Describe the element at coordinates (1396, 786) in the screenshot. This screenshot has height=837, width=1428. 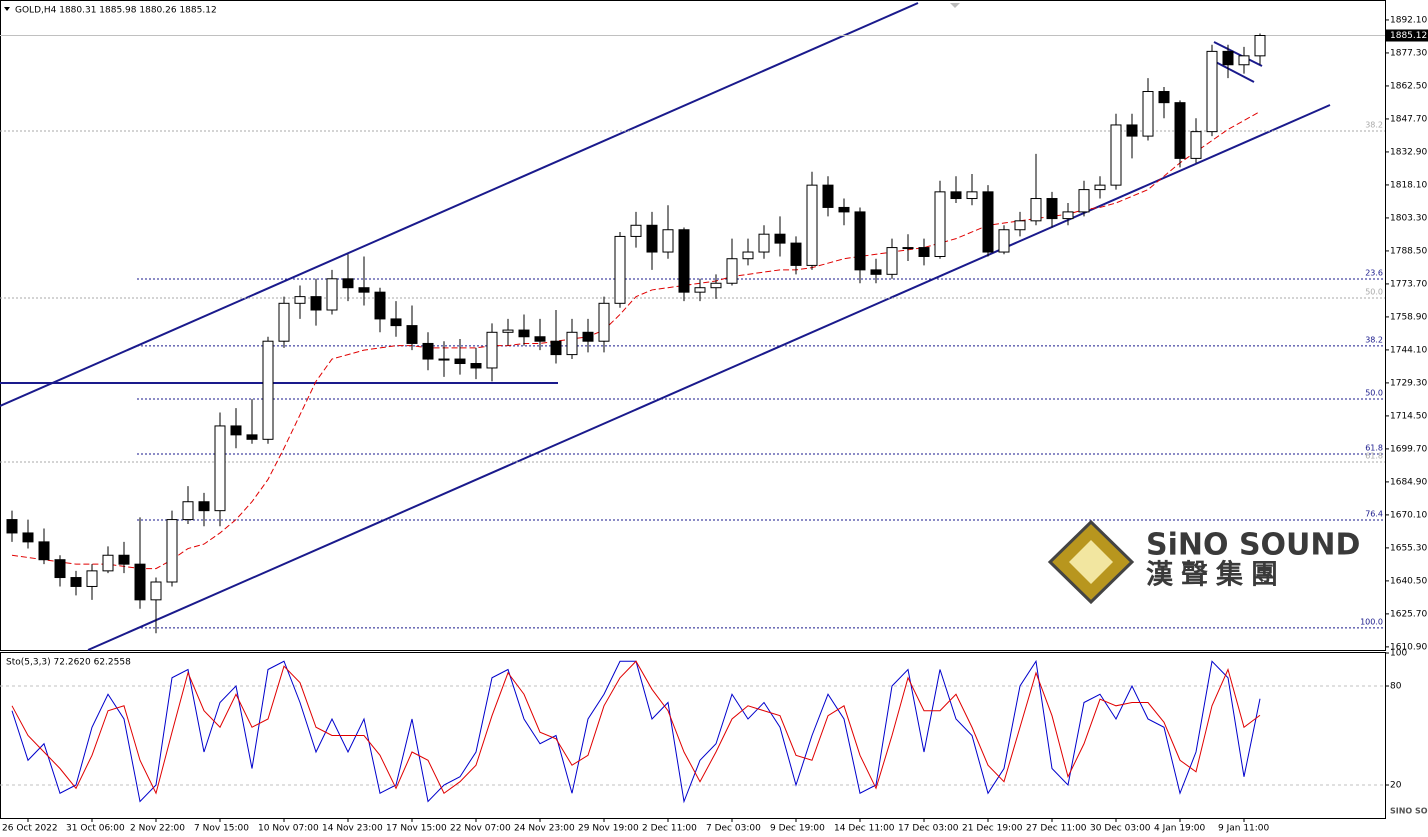
I see `y-tick-label: 20` at that location.